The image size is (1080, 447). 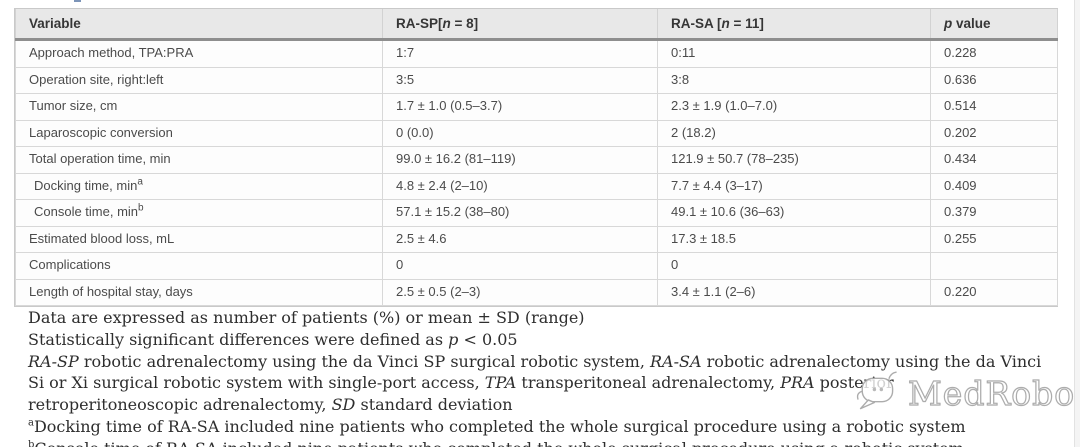 I want to click on footnote-text: transperitoneal adrenalectomy,, so click(x=648, y=383).